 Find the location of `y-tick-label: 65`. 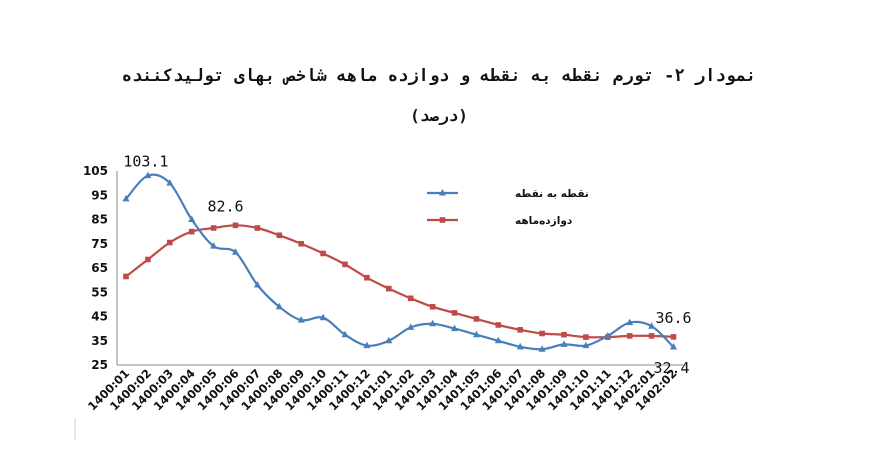

y-tick-label: 65 is located at coordinates (99, 268).